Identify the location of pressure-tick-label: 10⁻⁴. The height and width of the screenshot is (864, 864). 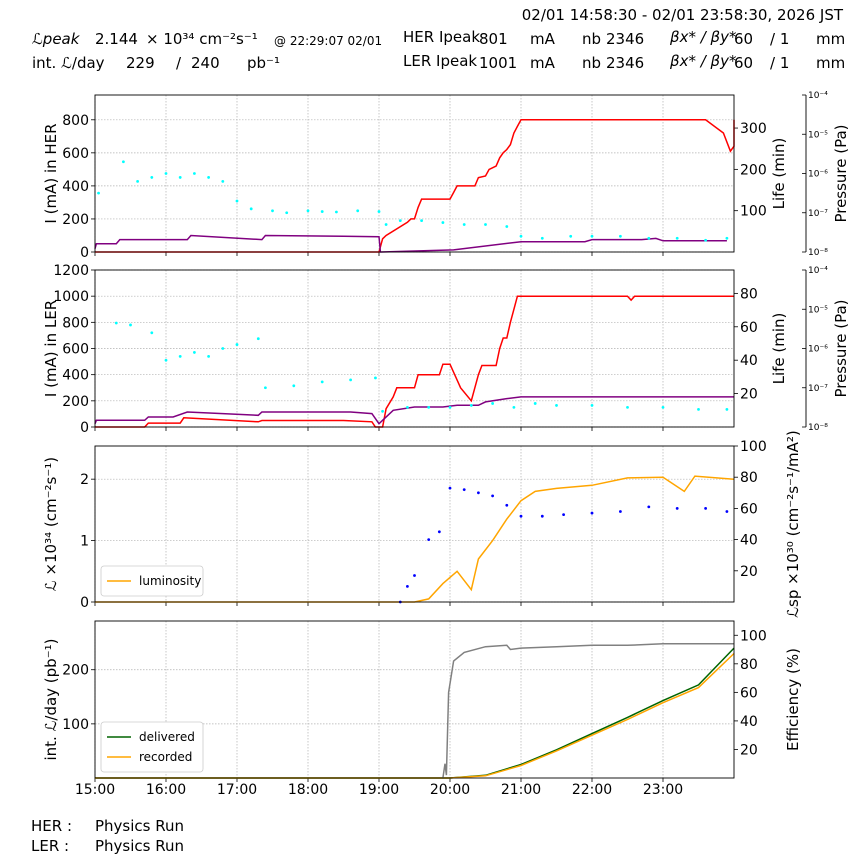
(818, 271).